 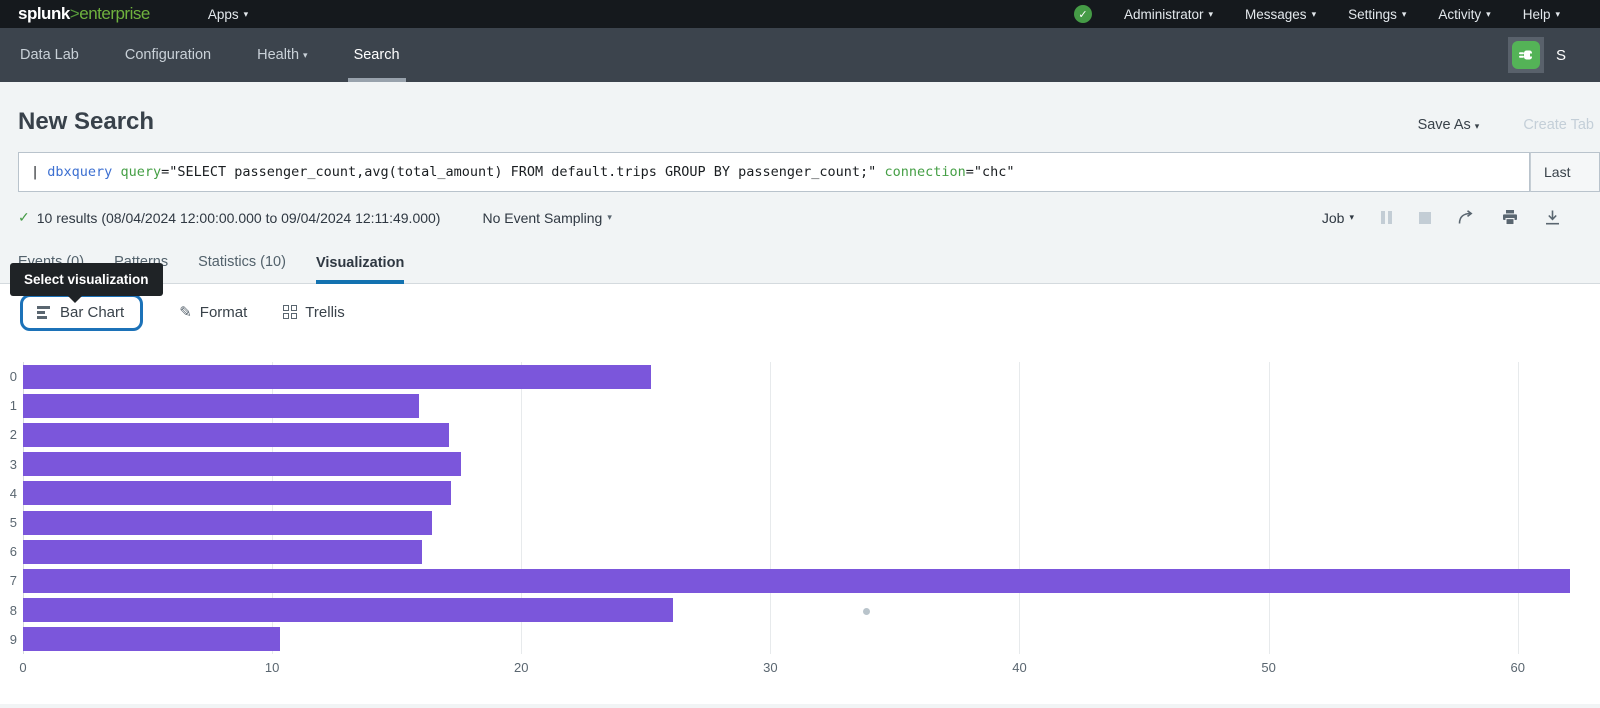 What do you see at coordinates (185, 312) in the screenshot?
I see `pencil-icon: ✎` at bounding box center [185, 312].